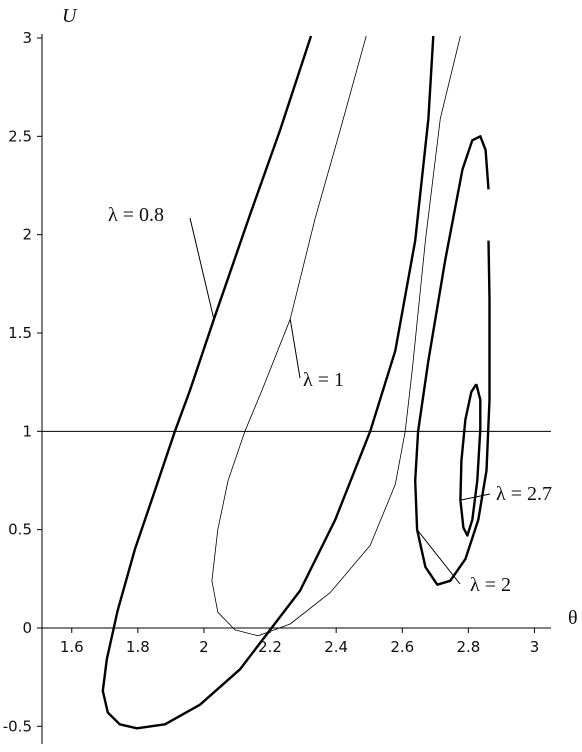  What do you see at coordinates (27, 235) in the screenshot?
I see `y-tick-label: 2` at bounding box center [27, 235].